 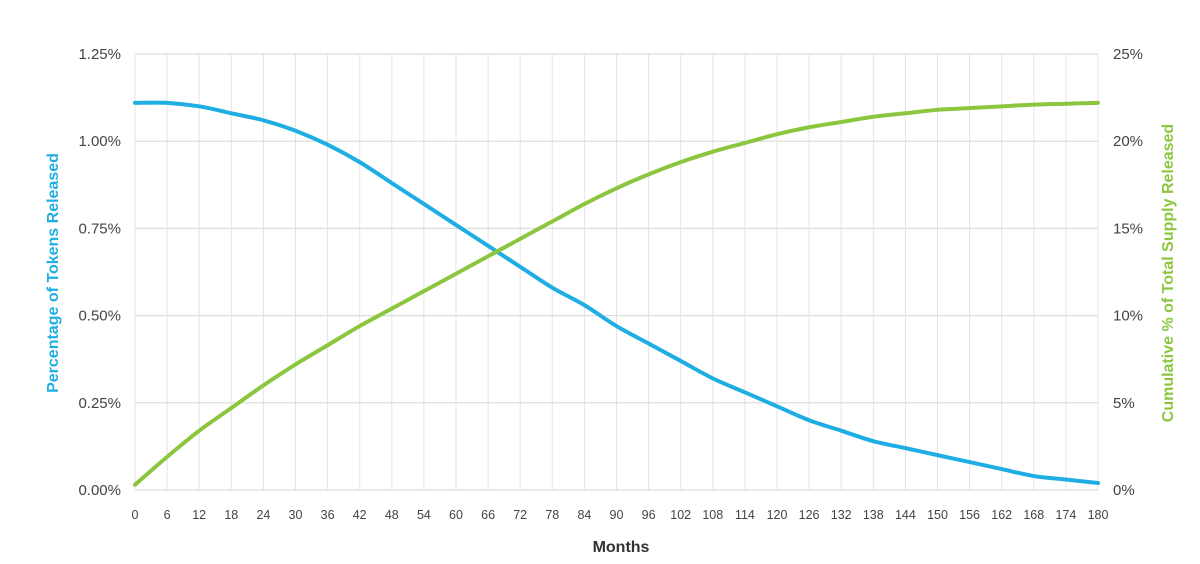 I want to click on x-tick-label: 12, so click(x=199, y=515).